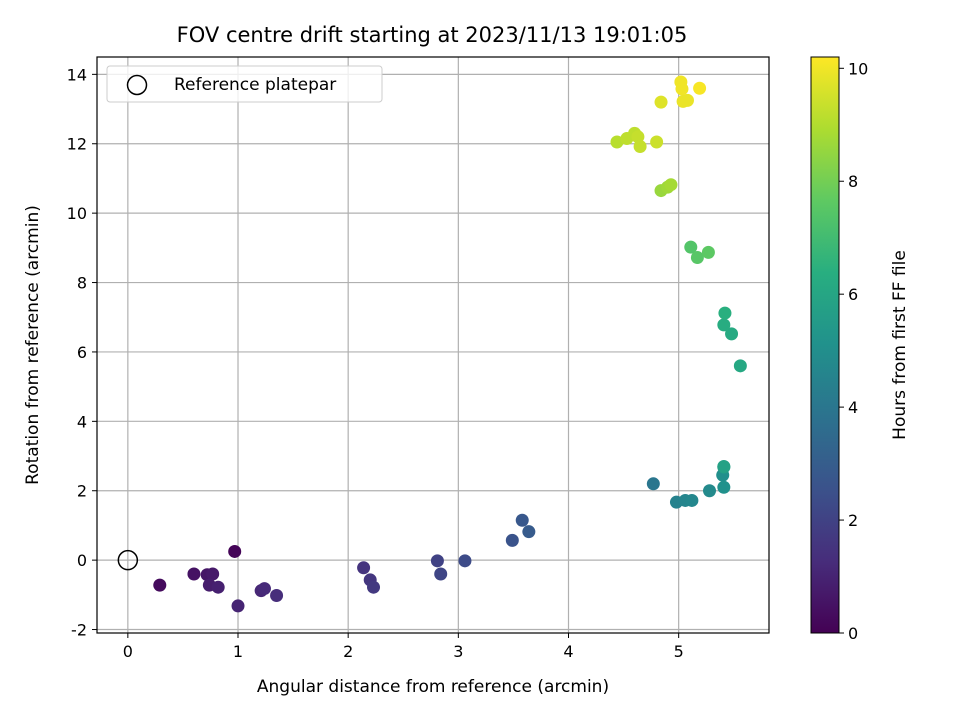 This screenshot has width=960, height=720. I want to click on legend-marker-reference, so click(137, 85).